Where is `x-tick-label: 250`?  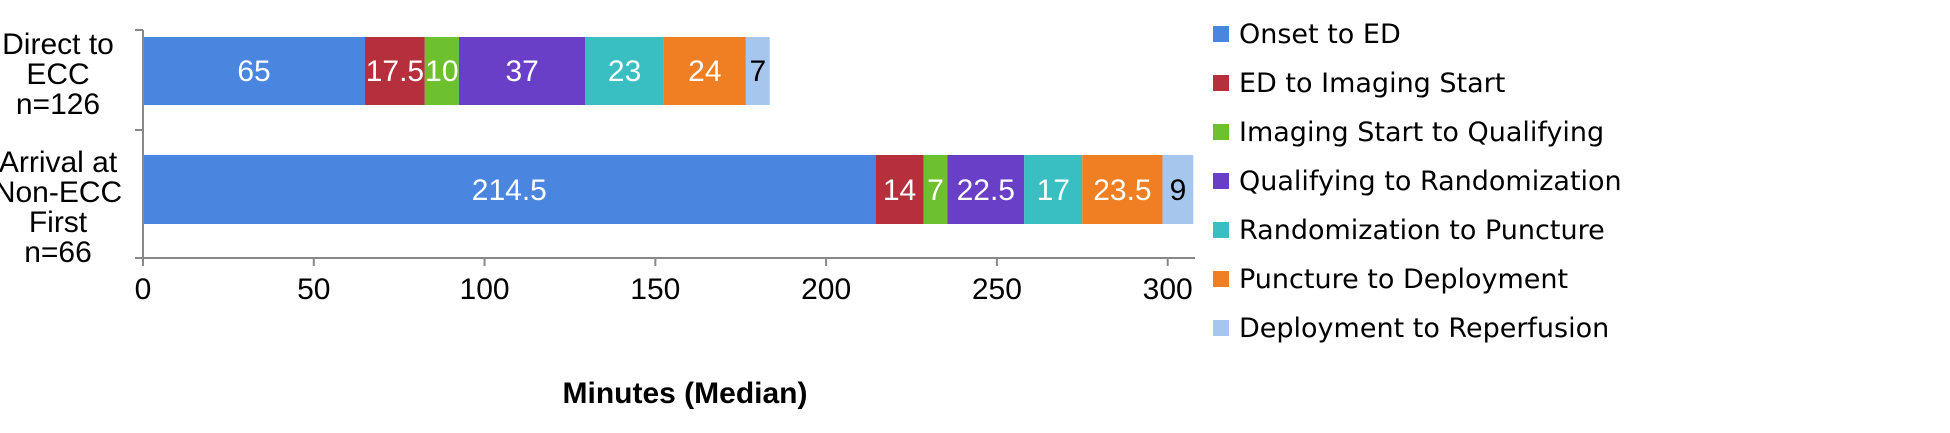 x-tick-label: 250 is located at coordinates (997, 289).